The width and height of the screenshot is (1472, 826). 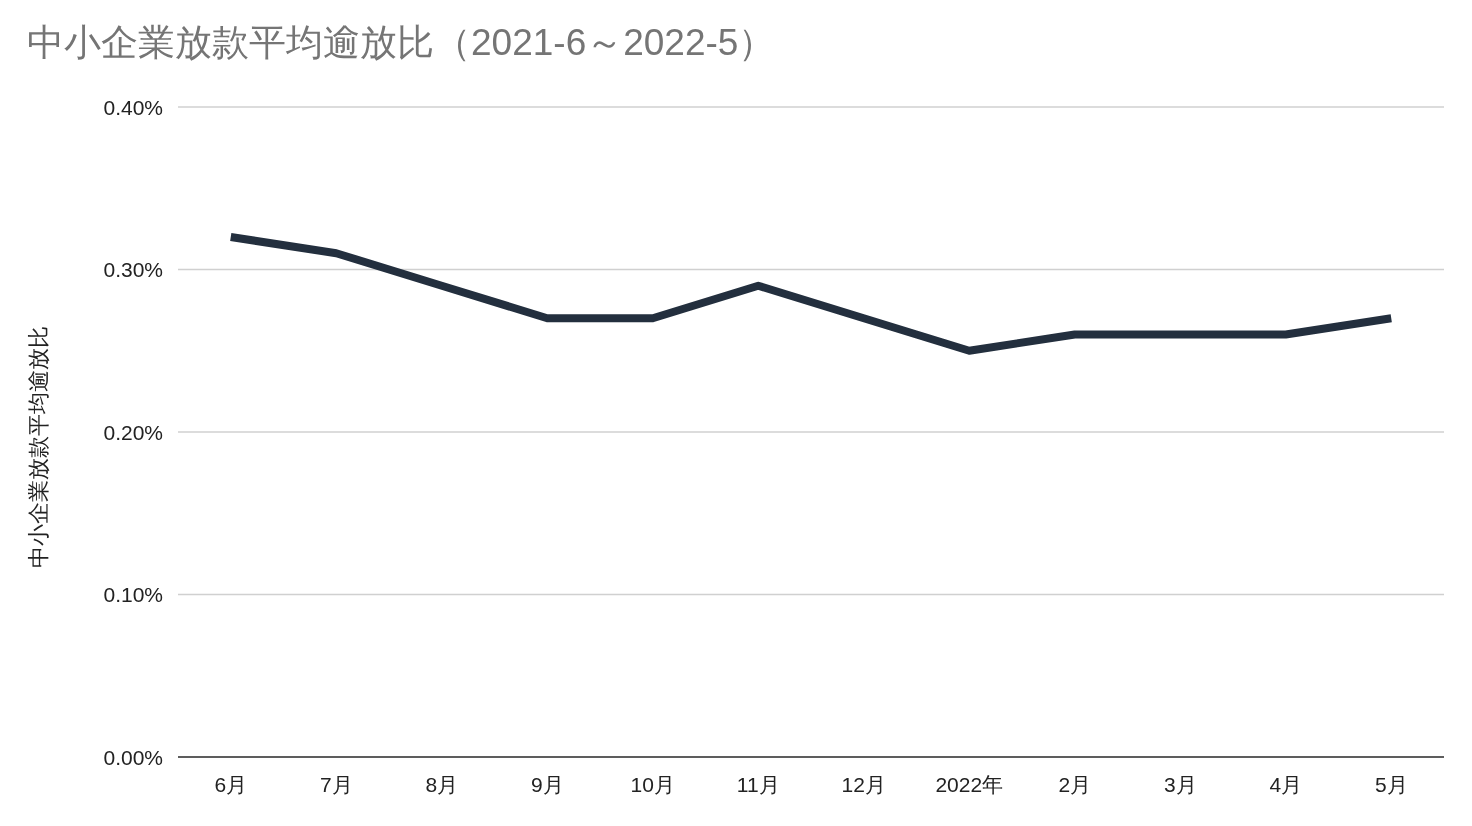 I want to click on x-tick-label: 6月, so click(x=231, y=784).